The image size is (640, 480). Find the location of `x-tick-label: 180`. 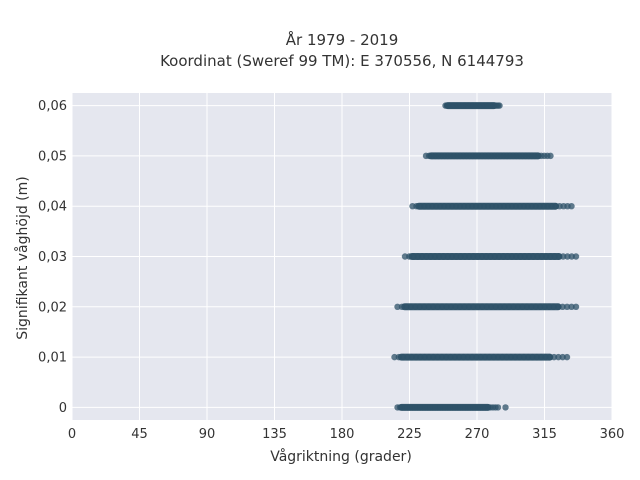

x-tick-label: 180 is located at coordinates (342, 434).